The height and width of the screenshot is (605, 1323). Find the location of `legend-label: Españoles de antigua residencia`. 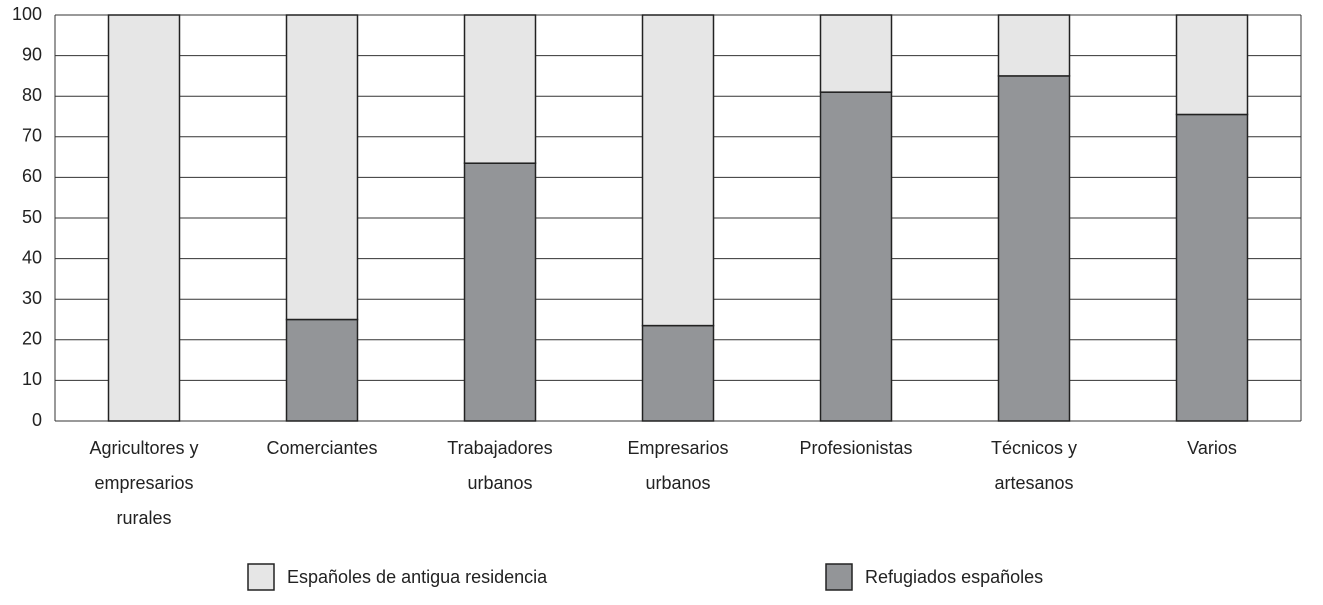

legend-label: Españoles de antigua residencia is located at coordinates (417, 577).